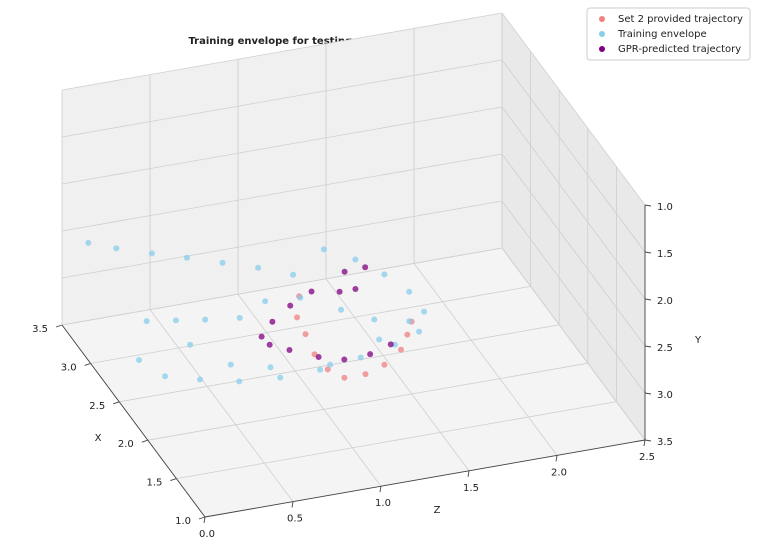  Describe the element at coordinates (207, 534) in the screenshot. I see `z-tick-label: 0.0` at that location.